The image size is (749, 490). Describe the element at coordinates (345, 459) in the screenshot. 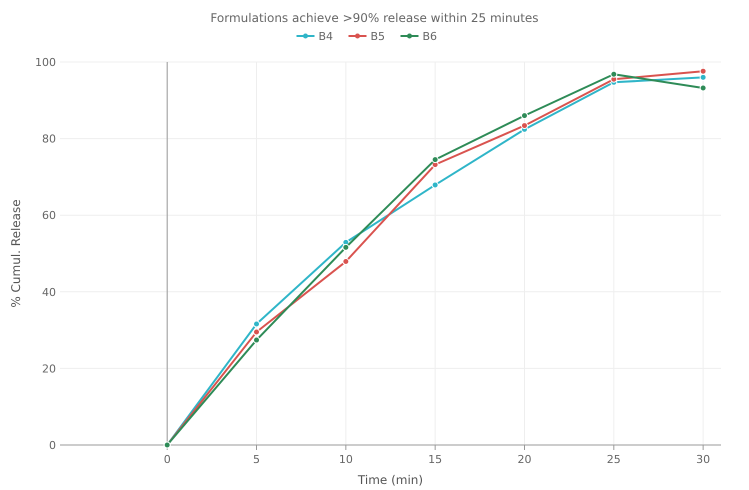

I see `x-tick-label: 10` at that location.